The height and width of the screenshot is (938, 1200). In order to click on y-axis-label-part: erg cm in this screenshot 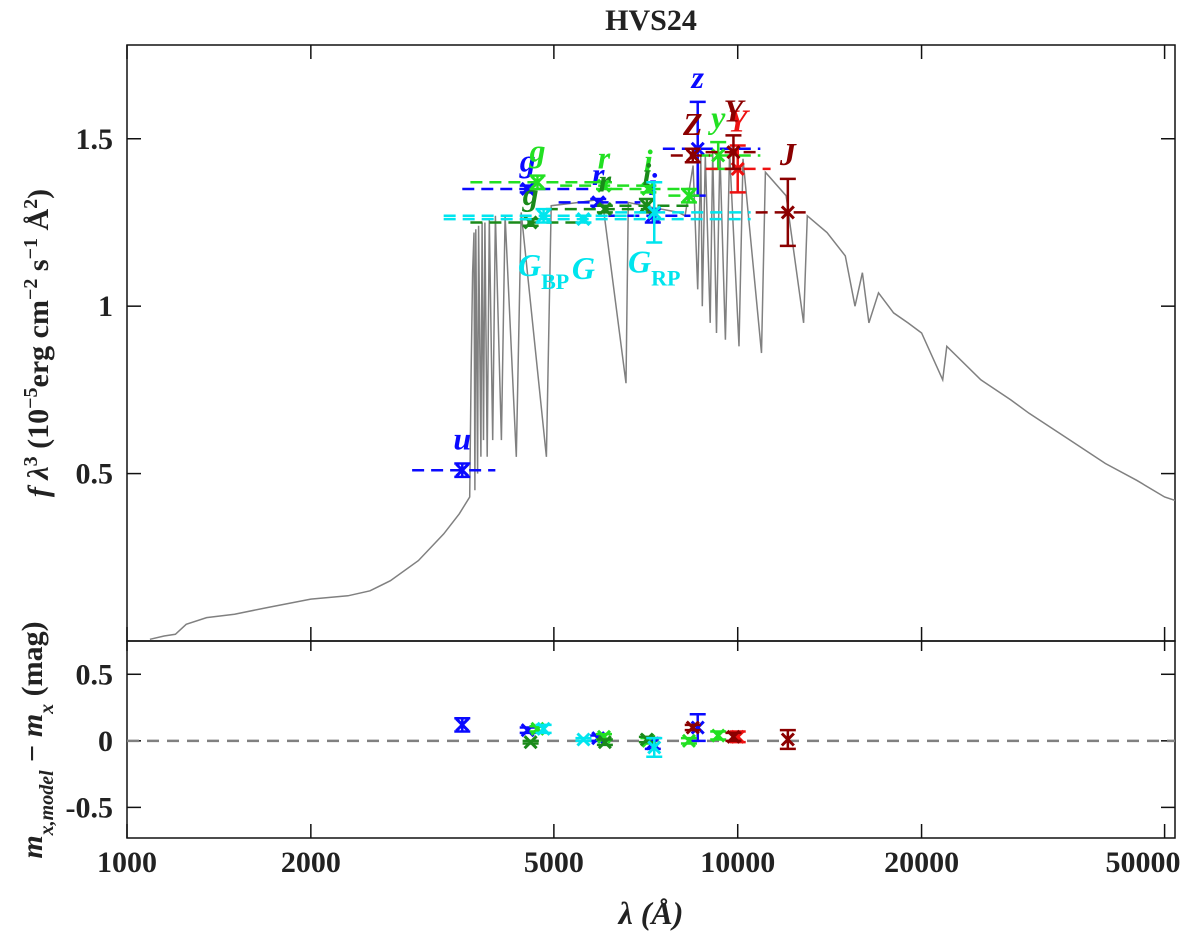, I will do `click(38, 343)`.